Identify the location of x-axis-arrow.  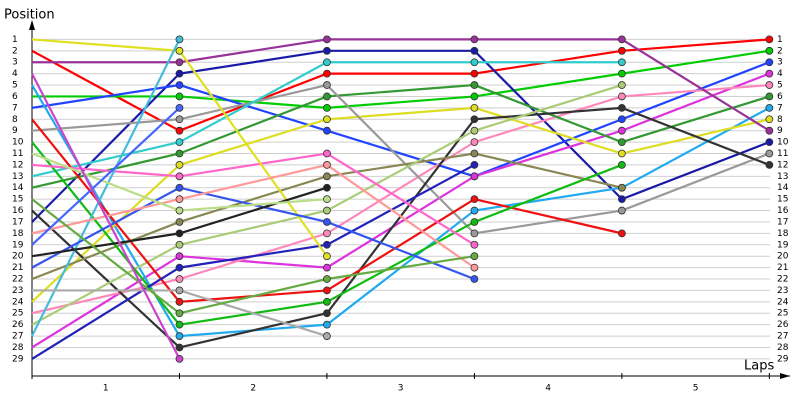
(785, 376).